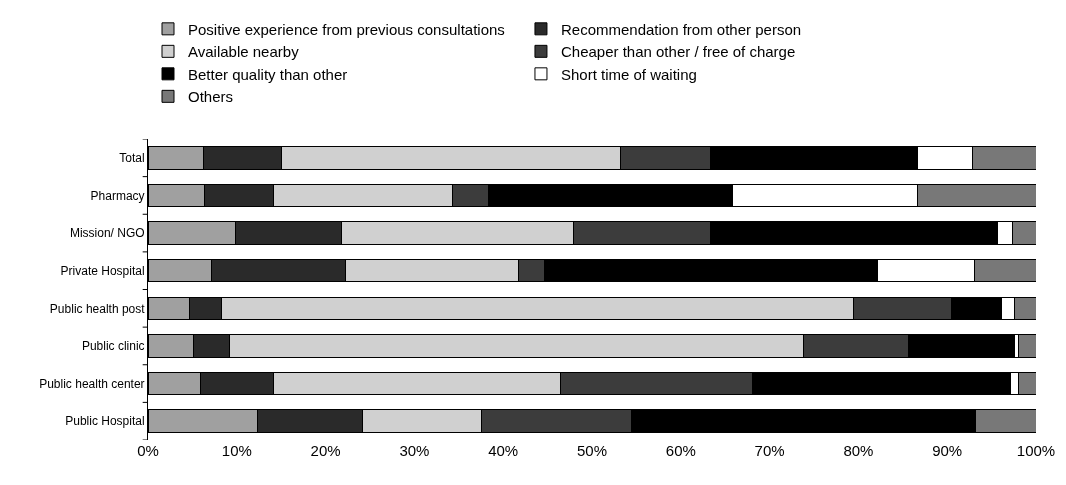  What do you see at coordinates (503, 450) in the screenshot?
I see `x-tick-label: 40%` at bounding box center [503, 450].